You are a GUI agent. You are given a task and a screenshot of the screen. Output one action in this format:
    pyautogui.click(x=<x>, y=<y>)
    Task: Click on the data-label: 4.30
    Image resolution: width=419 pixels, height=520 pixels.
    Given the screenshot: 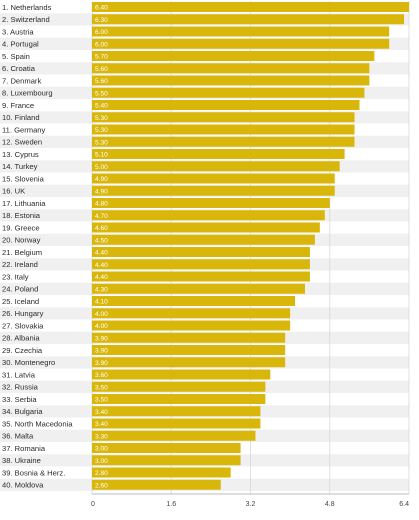 What is the action you would take?
    pyautogui.click(x=101, y=289)
    